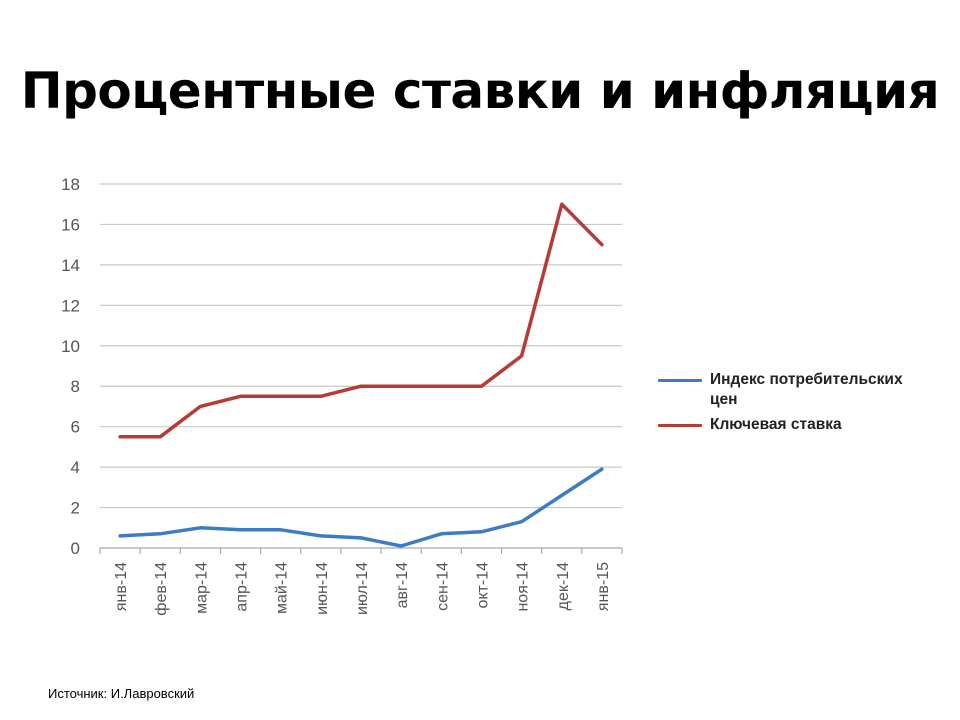  Describe the element at coordinates (70, 224) in the screenshot. I see `y-tick-label: 16` at that location.